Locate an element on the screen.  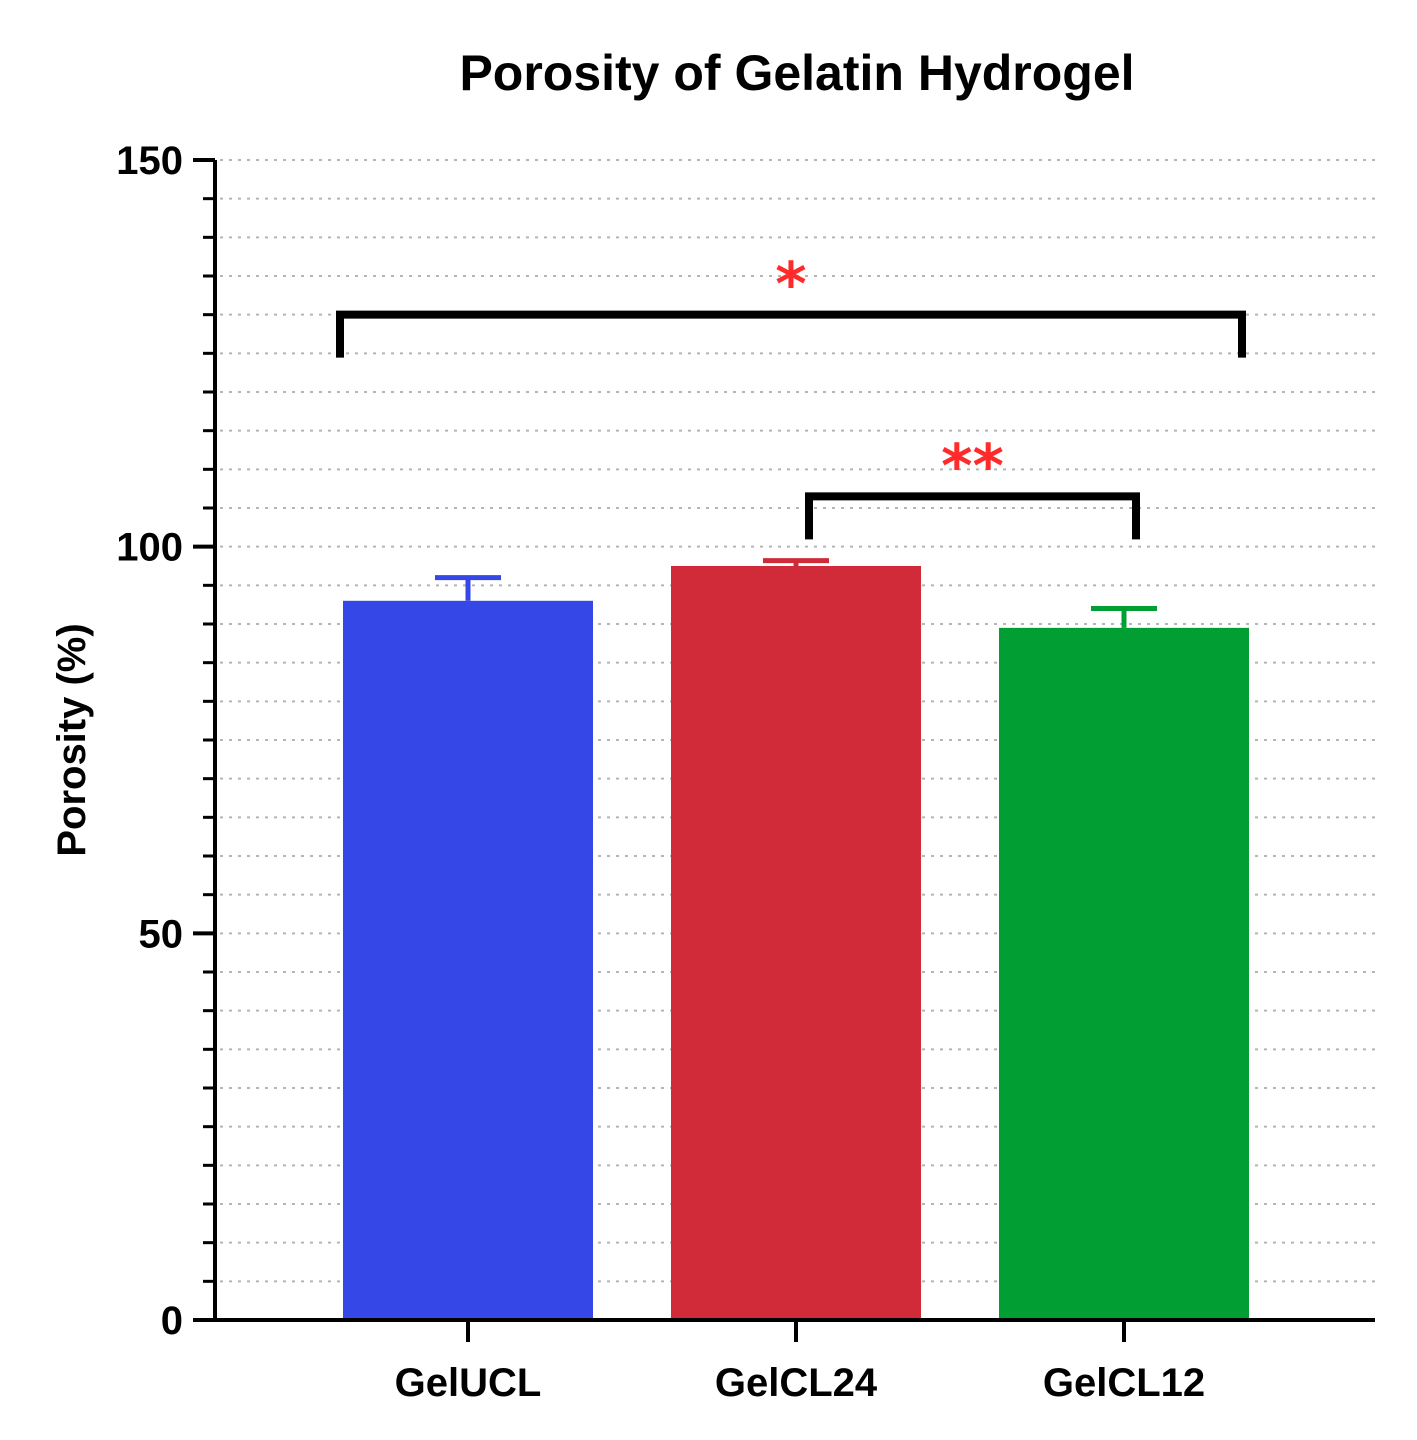
x-tick-label: GelCL24 is located at coordinates (796, 1383).